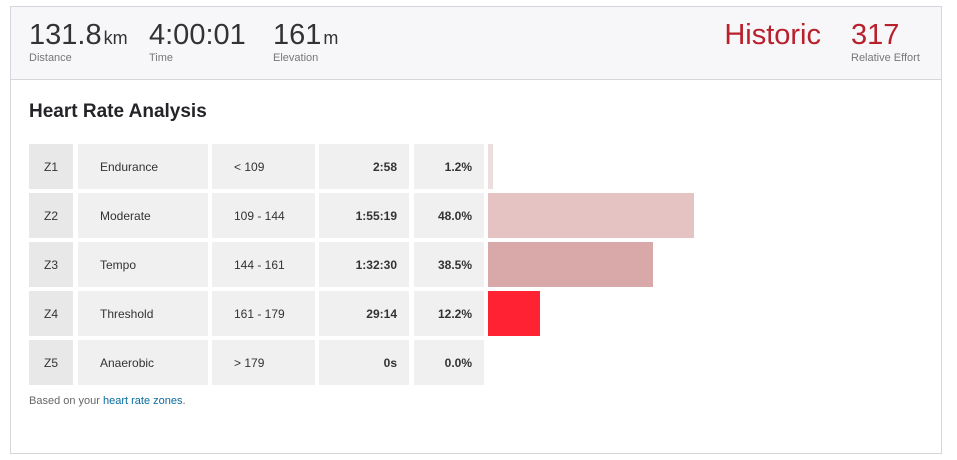 The width and height of the screenshot is (957, 460). I want to click on zone: Z2, so click(51, 215).